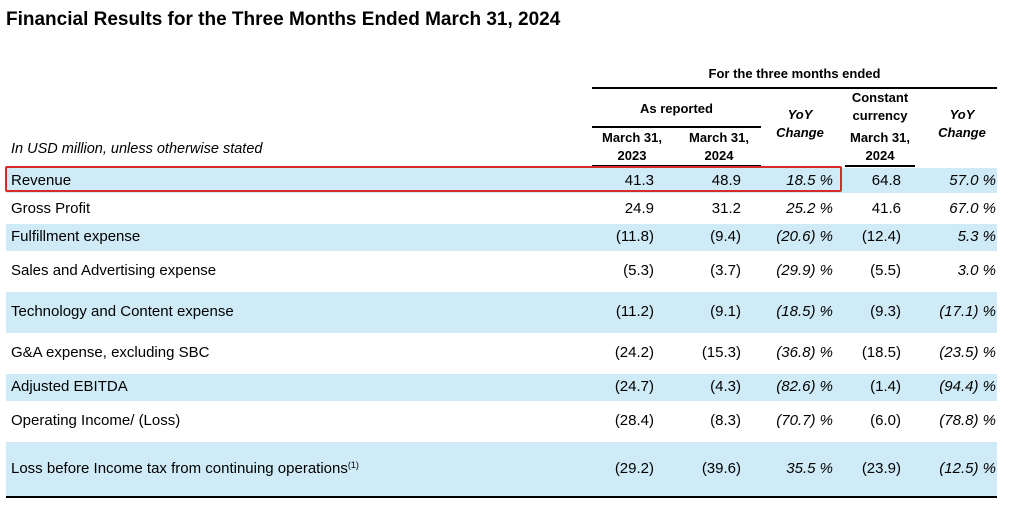 The image size is (1009, 508). What do you see at coordinates (726, 180) in the screenshot?
I see `cell-2024: 48.9` at bounding box center [726, 180].